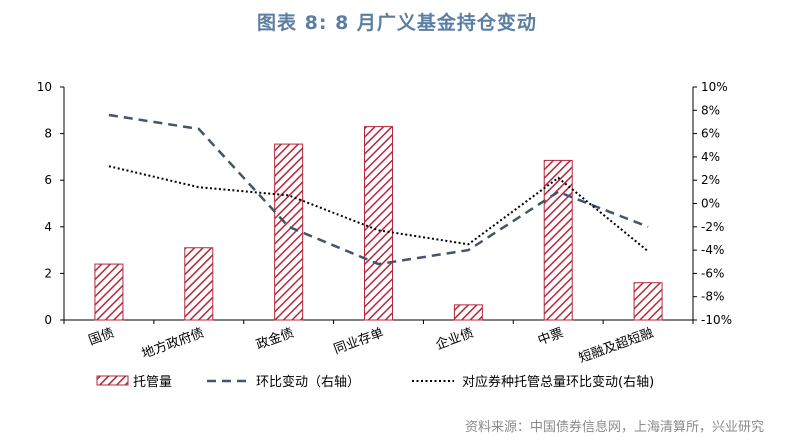 The height and width of the screenshot is (446, 794). What do you see at coordinates (375, 382) in the screenshot?
I see `chart-legend: 托管量 环比变动（右轴） 对应券种托管总量环比变动(右轴)` at bounding box center [375, 382].